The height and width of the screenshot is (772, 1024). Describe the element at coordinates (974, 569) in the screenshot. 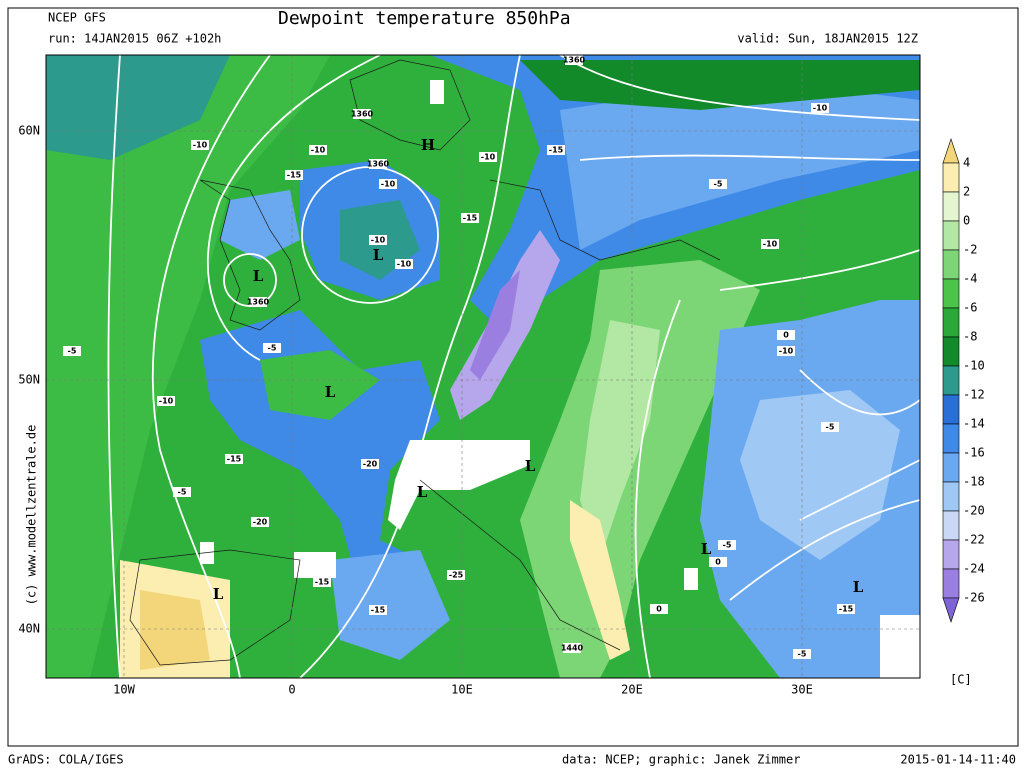

I see `colorbar-label: -24` at that location.